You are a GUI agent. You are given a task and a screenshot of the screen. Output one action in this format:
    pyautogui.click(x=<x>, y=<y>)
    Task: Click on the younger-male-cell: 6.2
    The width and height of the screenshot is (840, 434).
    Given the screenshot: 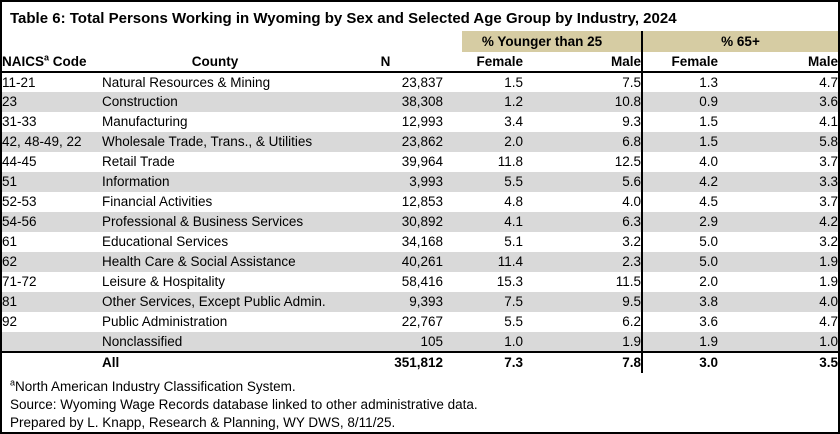 What is the action you would take?
    pyautogui.click(x=631, y=322)
    